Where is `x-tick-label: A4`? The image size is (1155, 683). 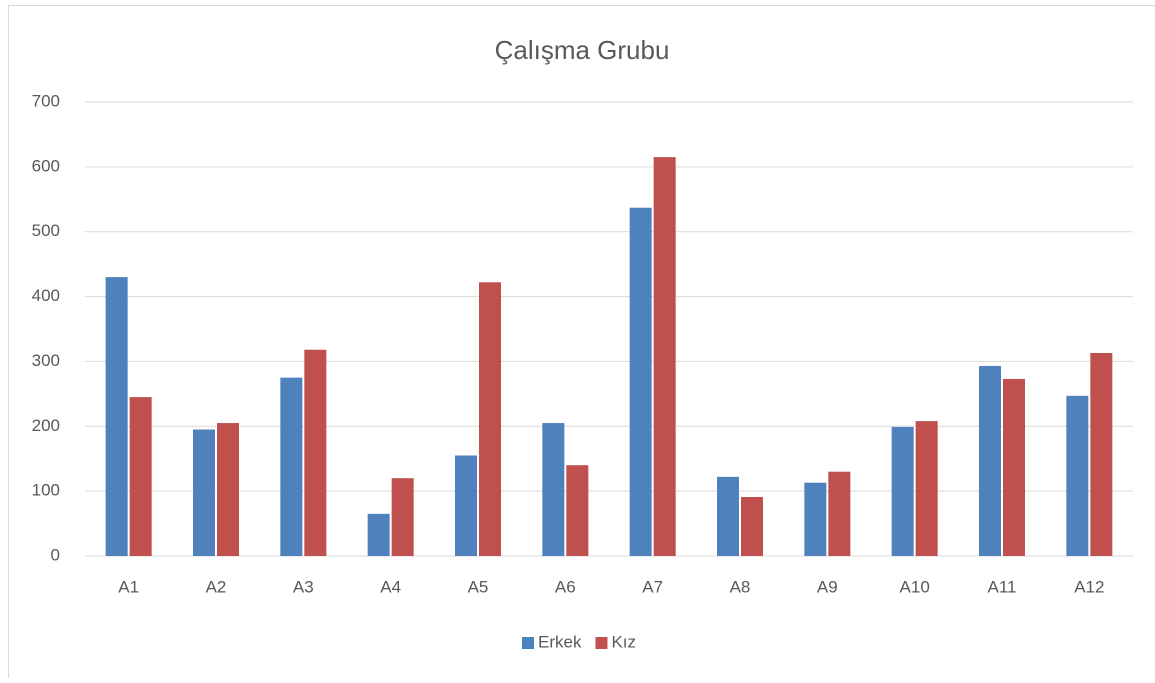
x-tick-label: A4 is located at coordinates (390, 586).